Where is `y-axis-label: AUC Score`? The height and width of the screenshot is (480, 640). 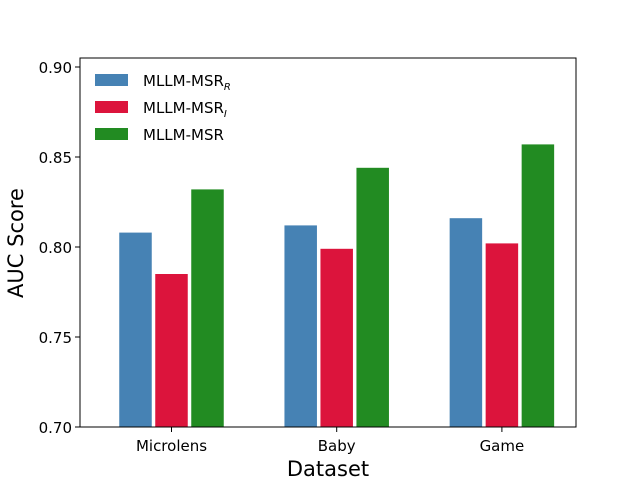
y-axis-label: AUC Score is located at coordinates (16, 243).